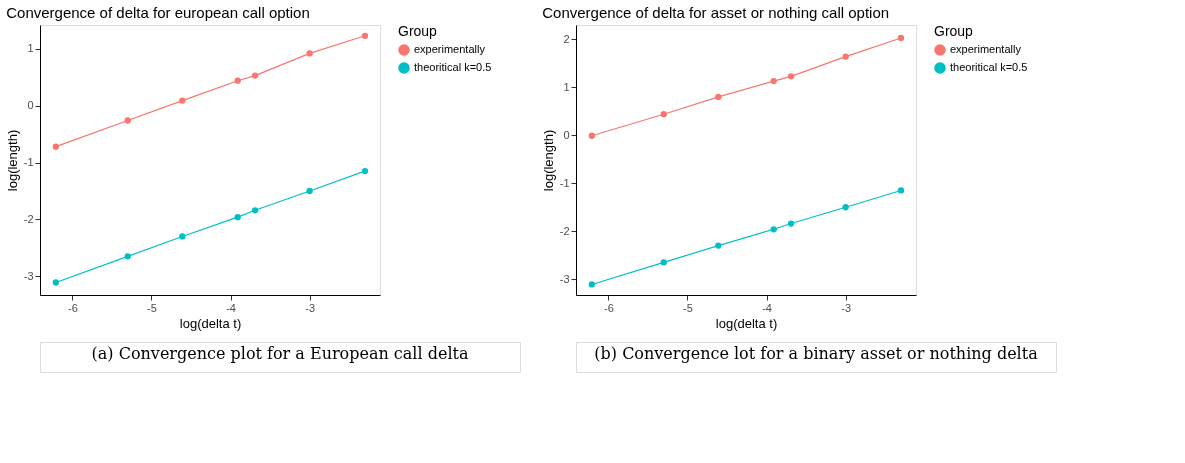  Describe the element at coordinates (280, 353) in the screenshot. I see `text: (a) Convergence plot for a European call delta` at that location.